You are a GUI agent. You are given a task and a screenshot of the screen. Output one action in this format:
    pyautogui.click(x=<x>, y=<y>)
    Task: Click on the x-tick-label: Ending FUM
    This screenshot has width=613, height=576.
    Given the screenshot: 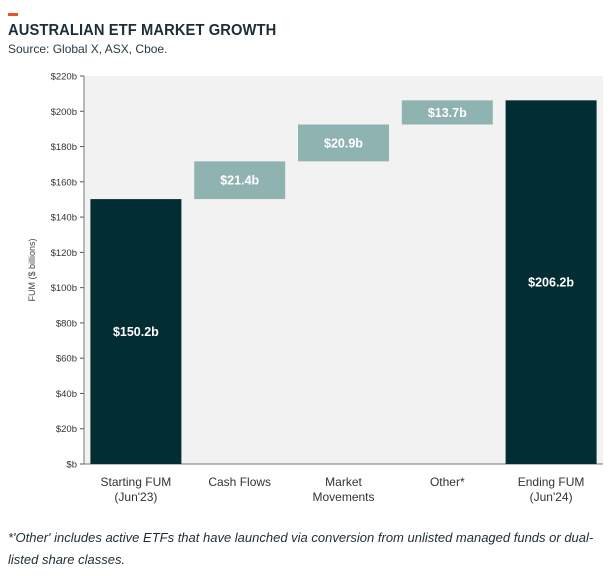 What is the action you would take?
    pyautogui.click(x=551, y=482)
    